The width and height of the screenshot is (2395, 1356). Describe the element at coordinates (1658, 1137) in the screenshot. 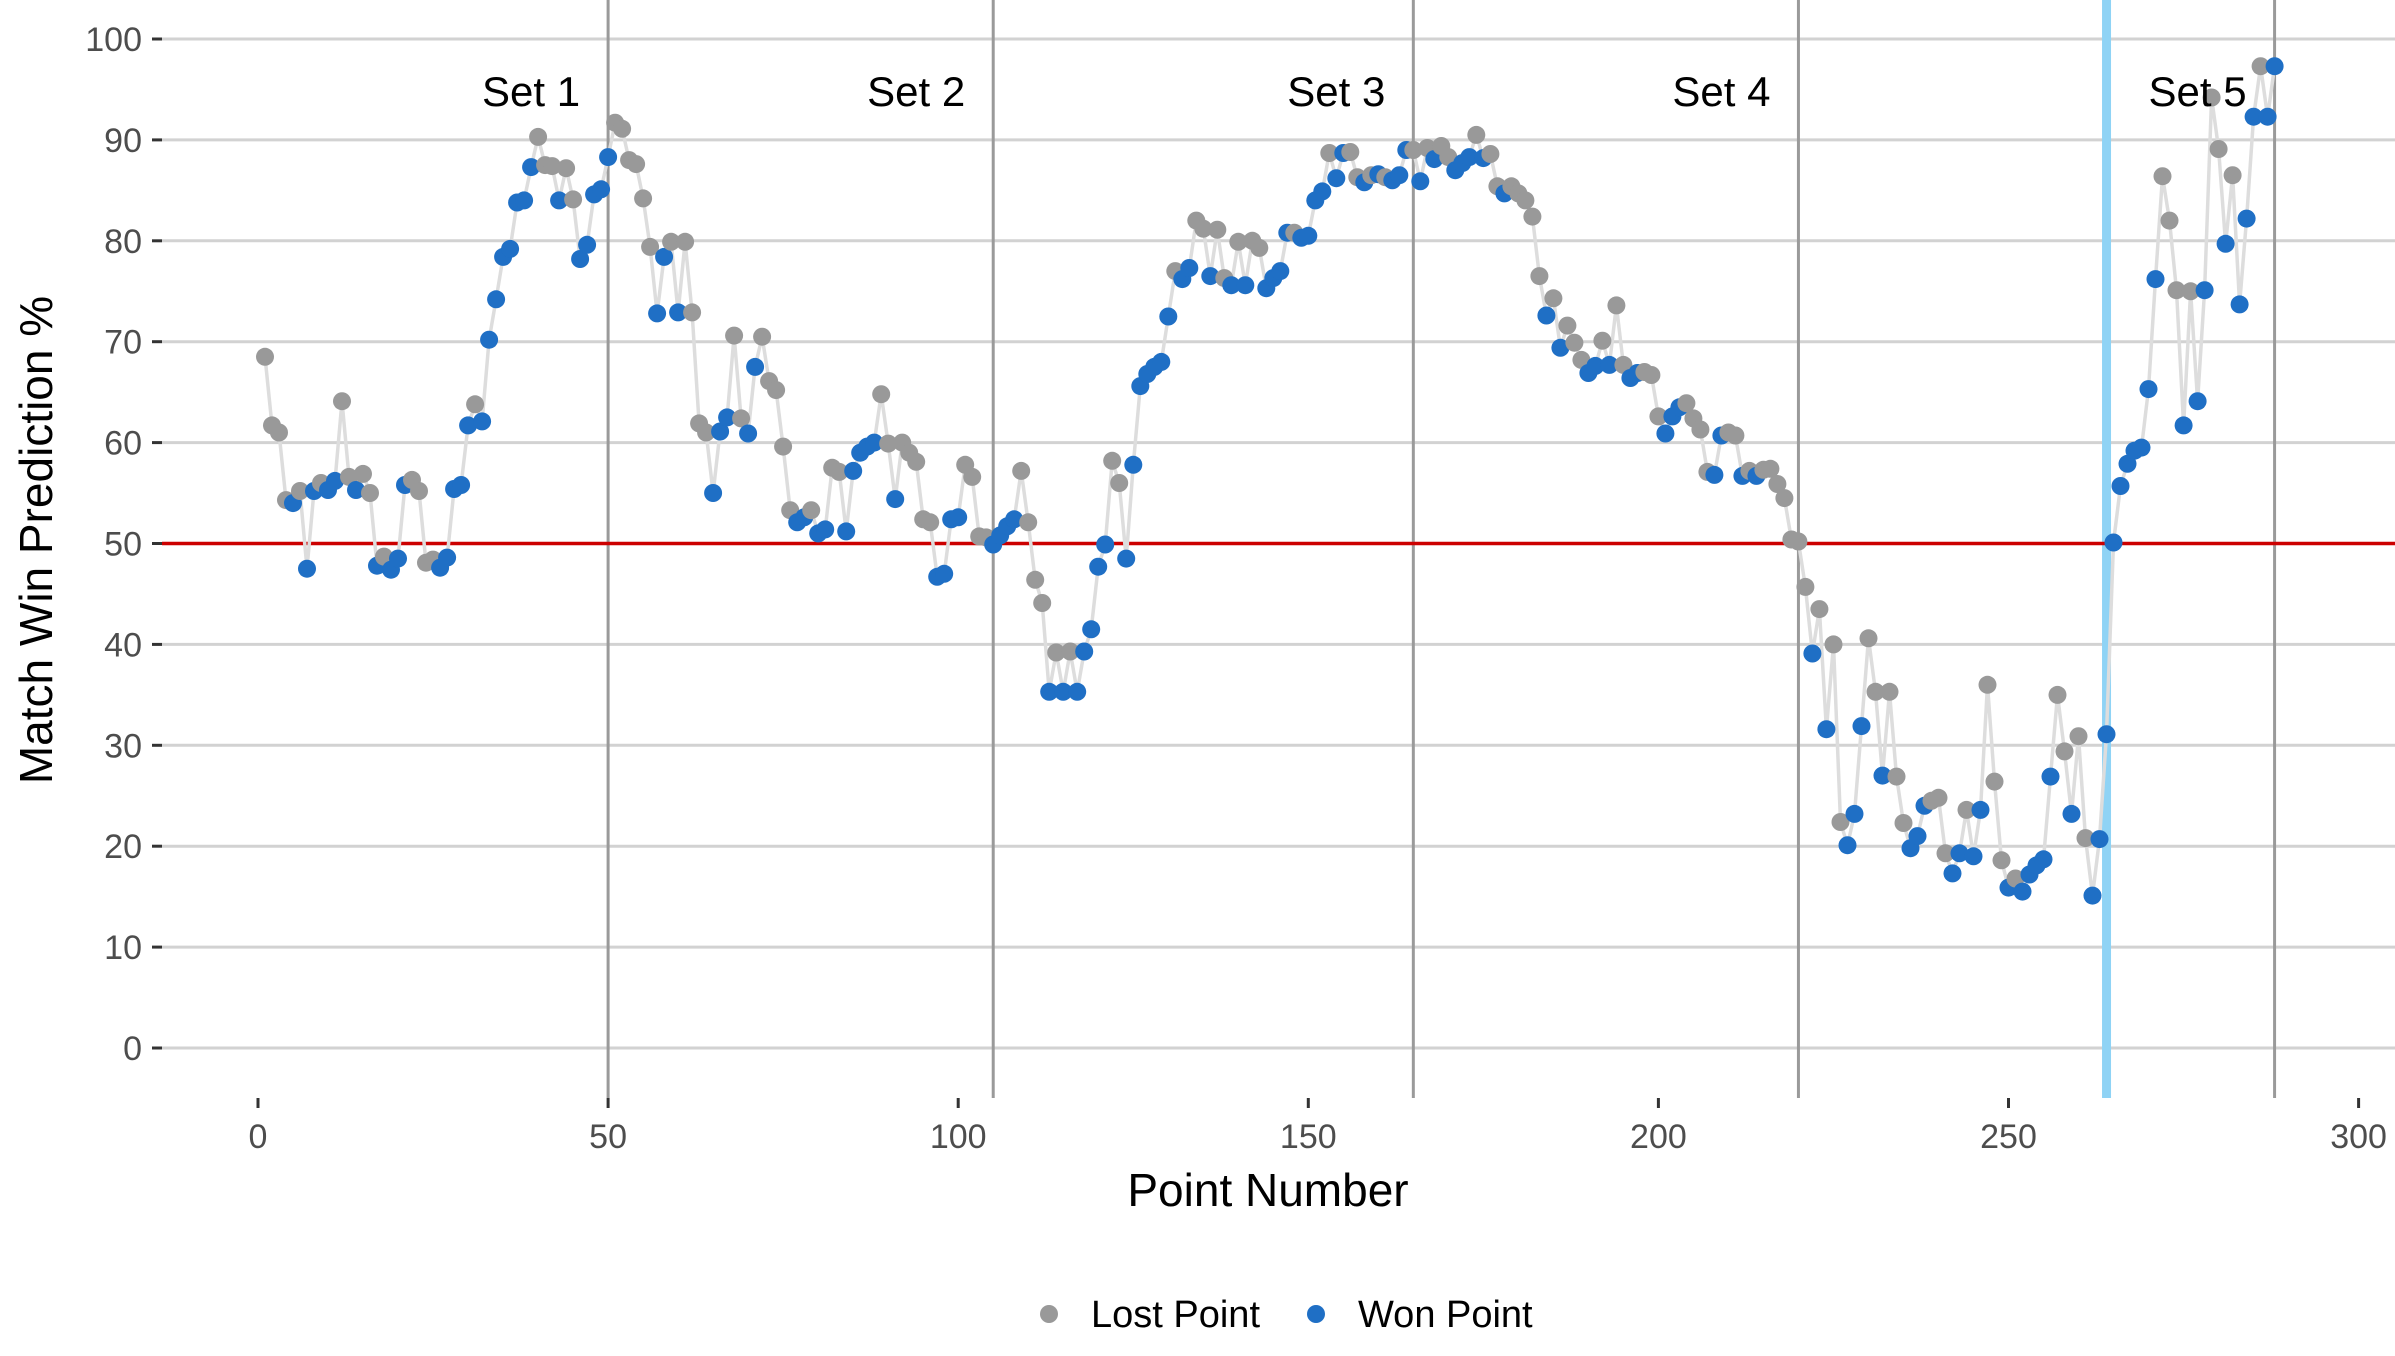

I see `x-tick-label: 200` at that location.